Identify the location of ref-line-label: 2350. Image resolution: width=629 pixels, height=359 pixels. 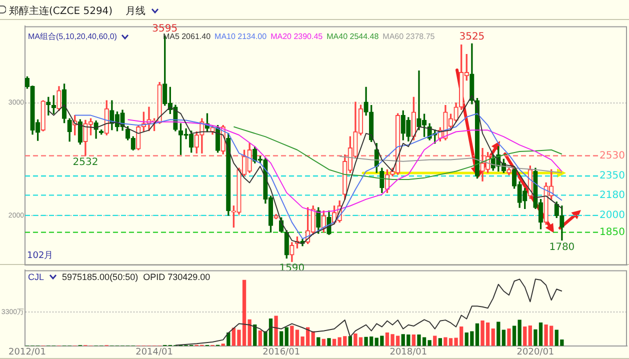
(612, 176).